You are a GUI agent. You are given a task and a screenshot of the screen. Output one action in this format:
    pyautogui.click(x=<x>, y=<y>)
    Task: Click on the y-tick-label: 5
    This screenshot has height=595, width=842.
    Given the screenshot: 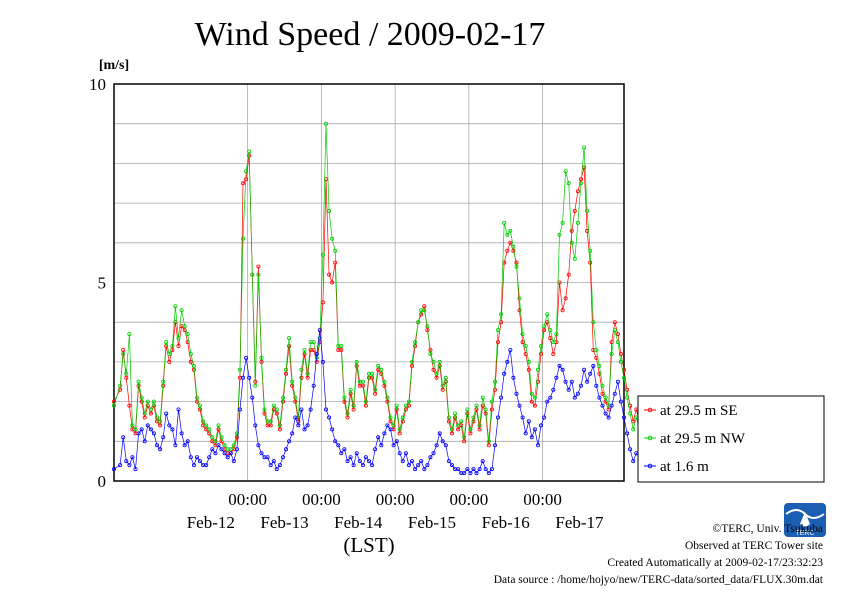 What is the action you would take?
    pyautogui.click(x=102, y=283)
    